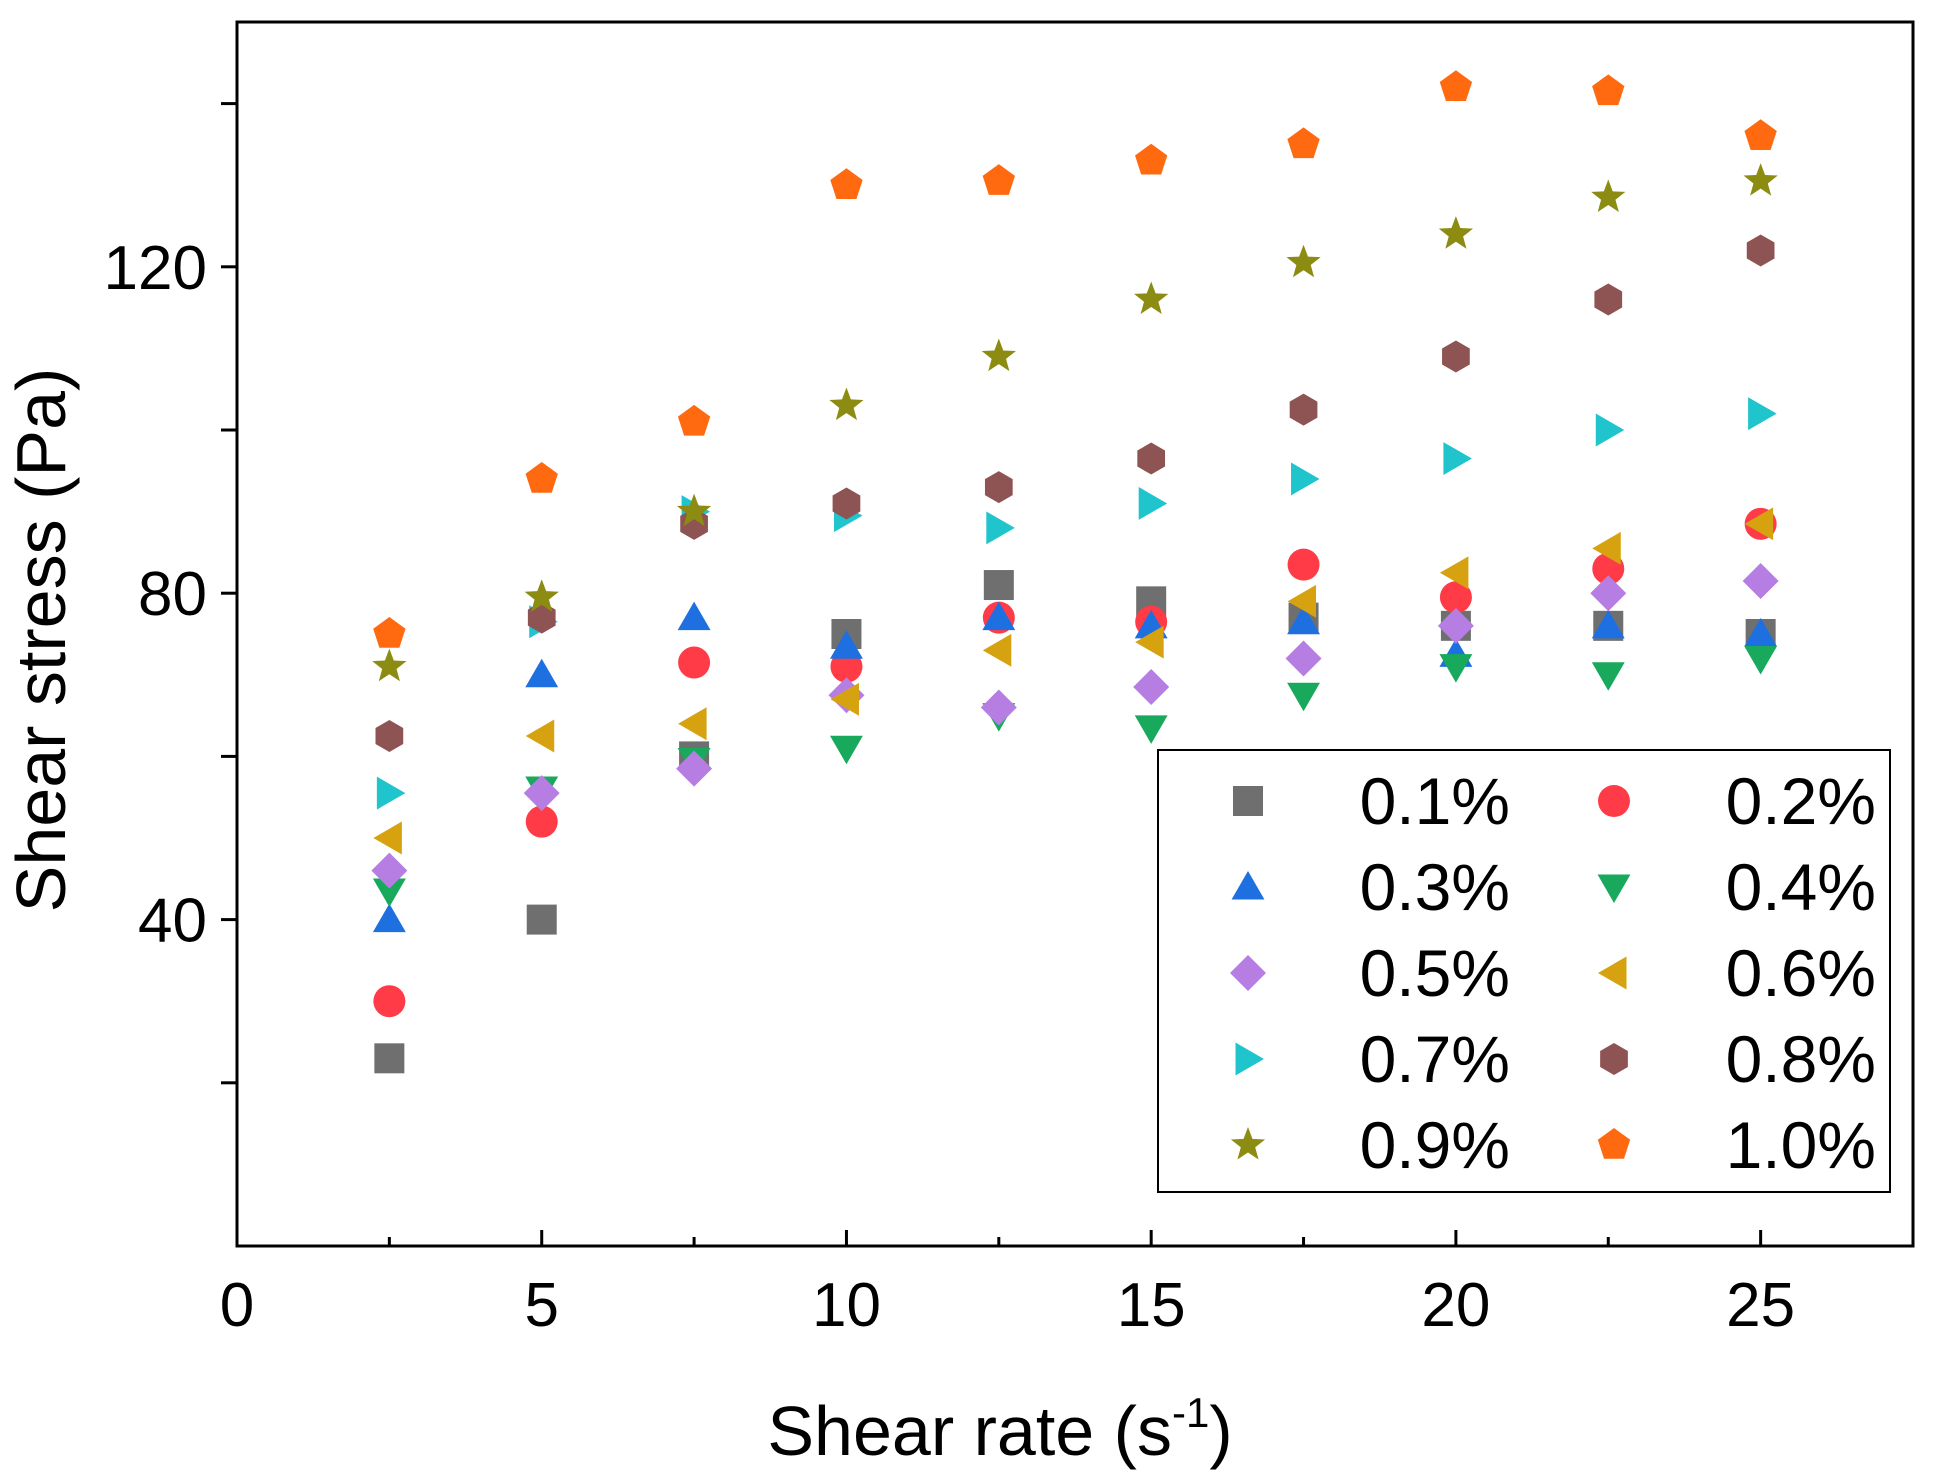  I want to click on legend-item: 0.1%, so click(1371, 801).